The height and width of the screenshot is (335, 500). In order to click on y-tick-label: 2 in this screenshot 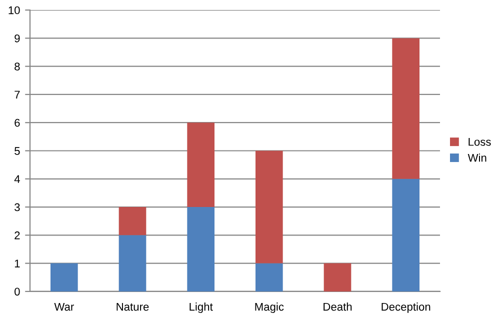, I will do `click(17, 235)`.